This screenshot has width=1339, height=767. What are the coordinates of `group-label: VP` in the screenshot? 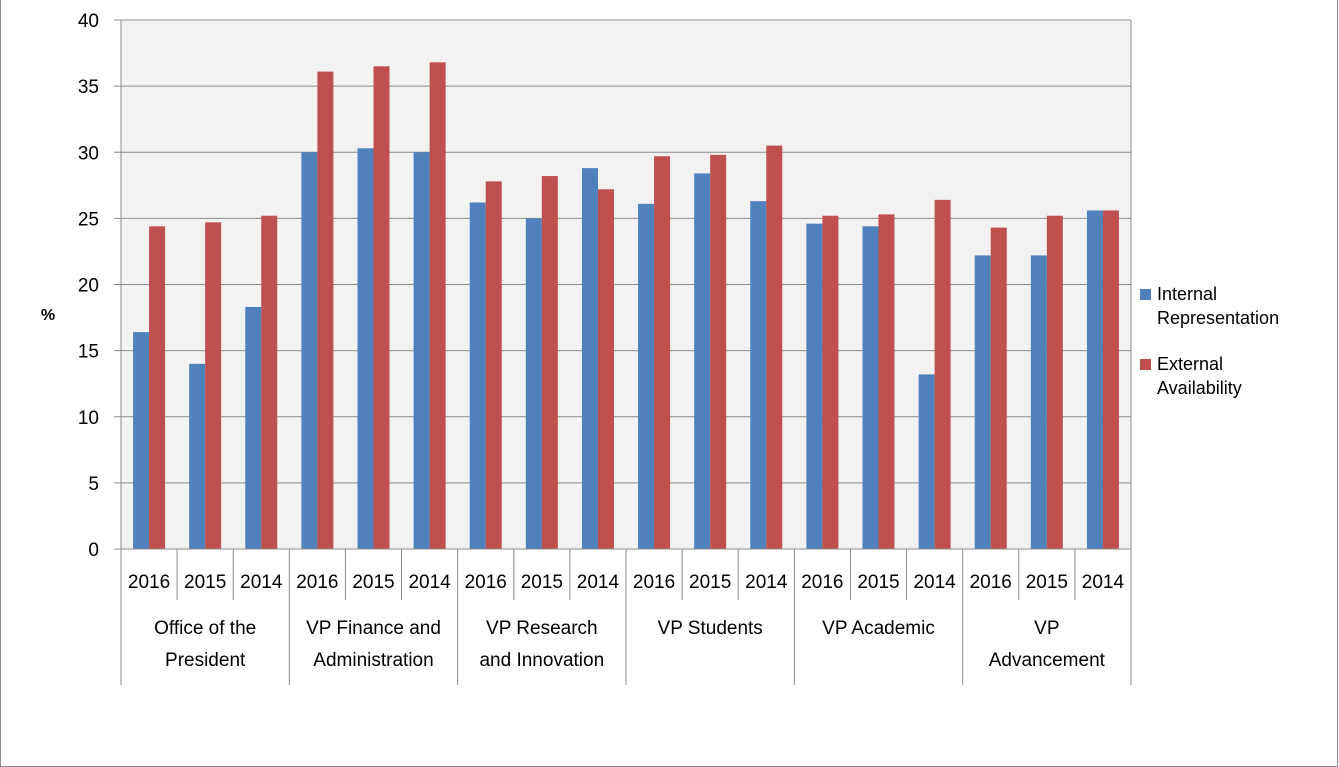 It's located at (1046, 628).